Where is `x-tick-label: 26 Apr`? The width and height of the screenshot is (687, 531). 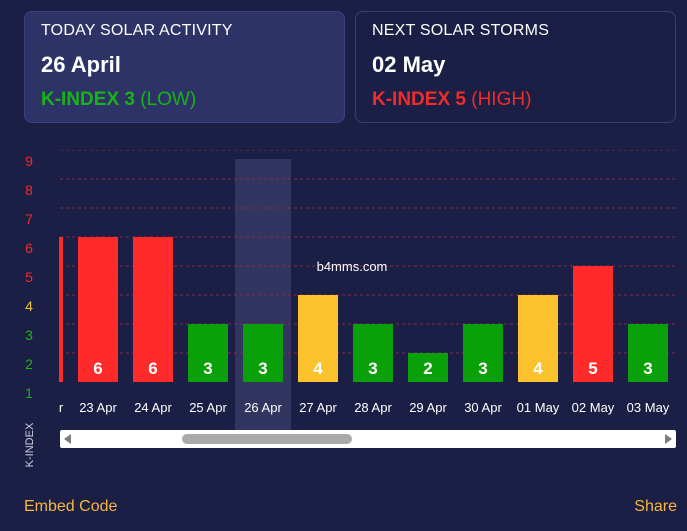
x-tick-label: 26 Apr is located at coordinates (263, 407).